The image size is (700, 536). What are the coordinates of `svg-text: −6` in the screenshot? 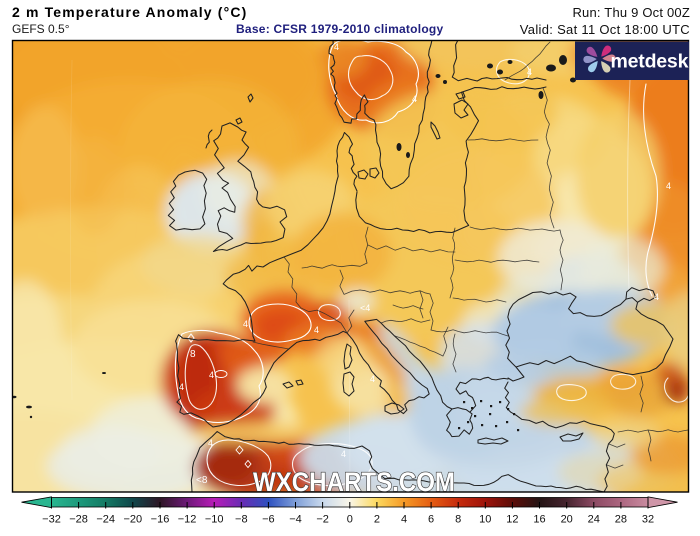 It's located at (268, 520).